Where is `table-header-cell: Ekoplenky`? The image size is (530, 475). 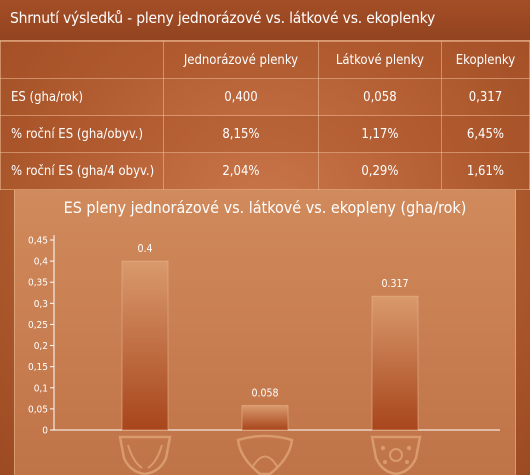
table-header-cell: Ekoplenky is located at coordinates (485, 60).